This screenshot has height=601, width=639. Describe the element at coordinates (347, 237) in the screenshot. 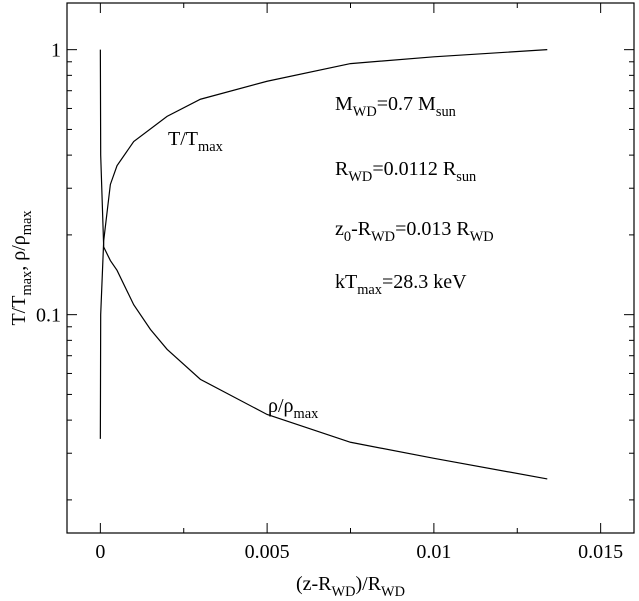

I see `annotation-subscript: 0` at that location.